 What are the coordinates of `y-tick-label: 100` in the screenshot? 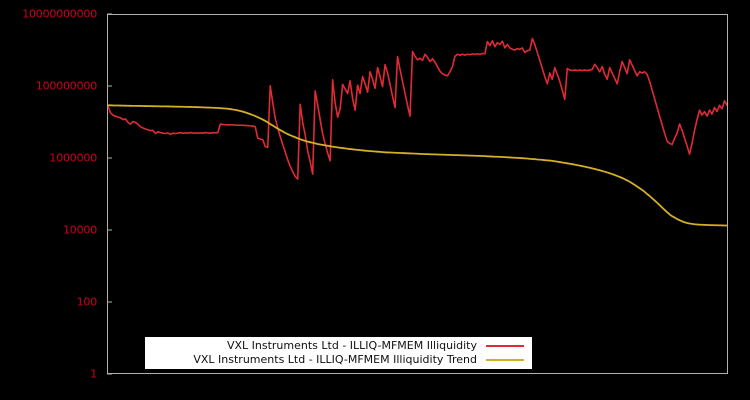 It's located at (87, 302).